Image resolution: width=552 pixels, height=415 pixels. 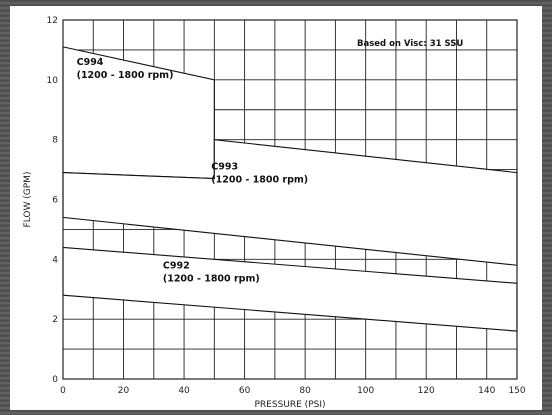 I want to click on viscosity-note: Based on Visc: 31 SSU, so click(x=410, y=44).